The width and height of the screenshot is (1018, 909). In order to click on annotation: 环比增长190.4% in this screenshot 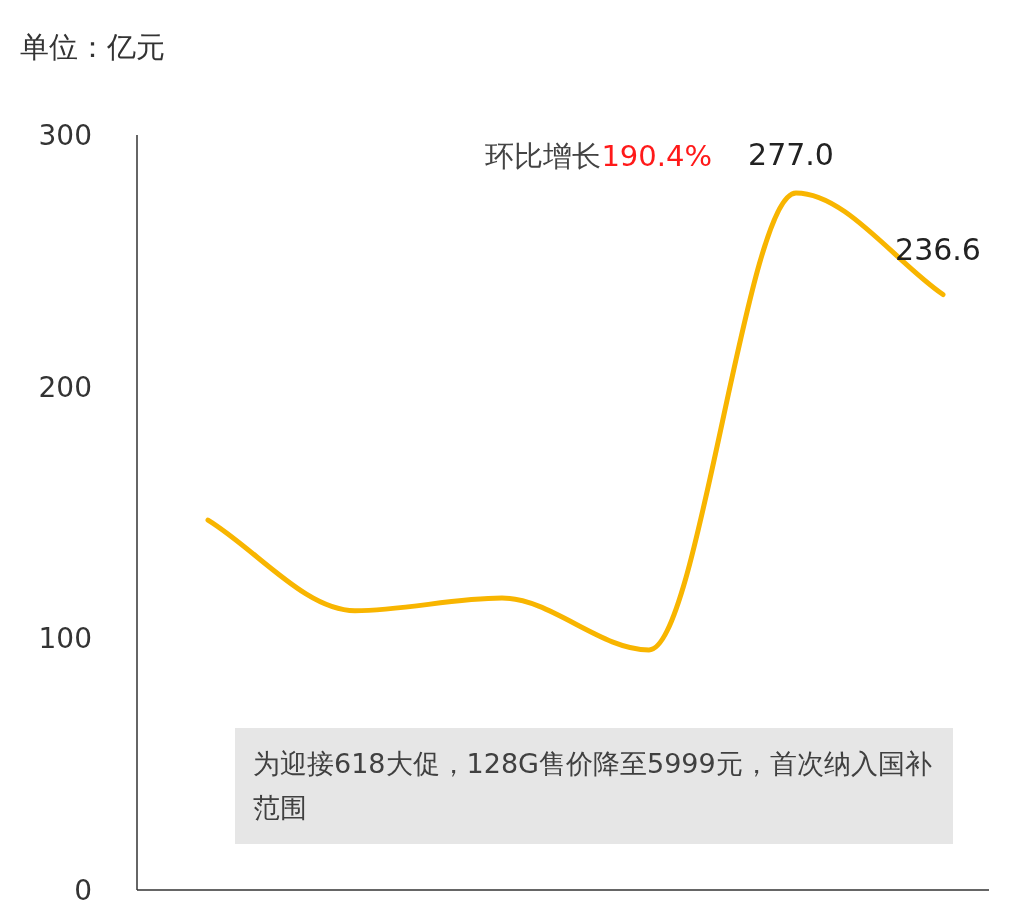, I will do `click(598, 156)`.